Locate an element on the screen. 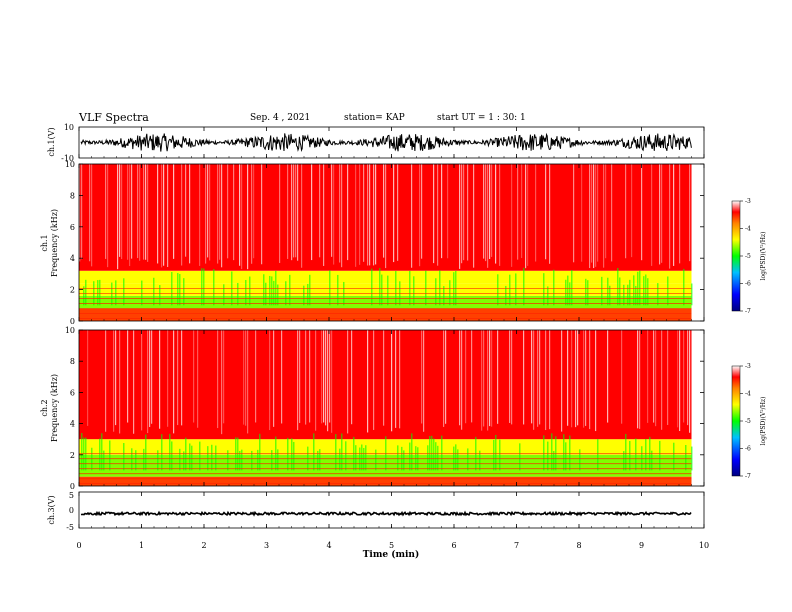  time-tick-label: 10 is located at coordinates (704, 545).